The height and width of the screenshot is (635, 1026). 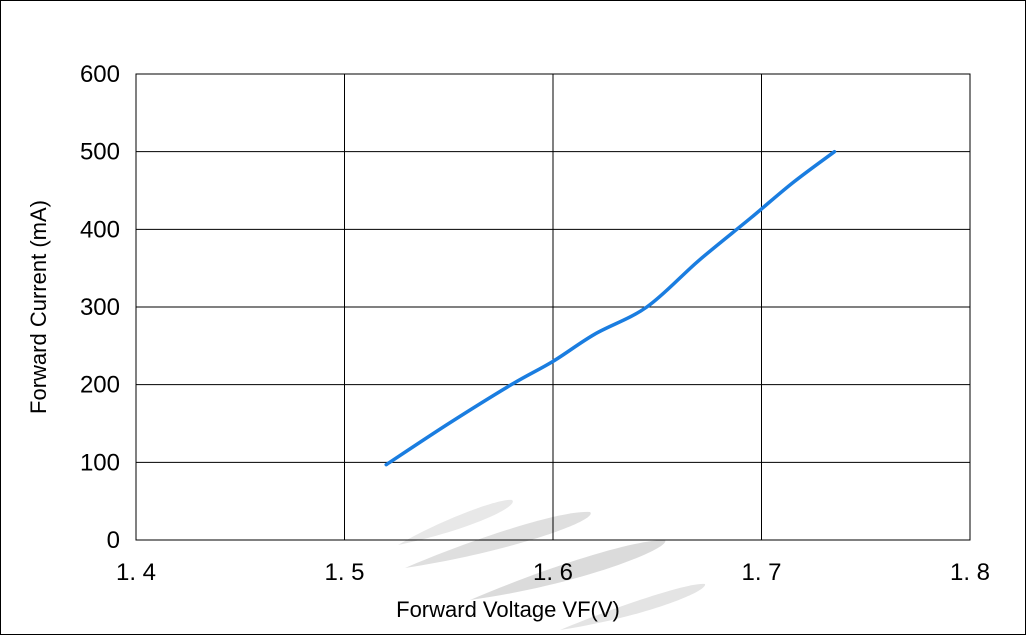 I want to click on y-tick-label: 400, so click(x=100, y=229).